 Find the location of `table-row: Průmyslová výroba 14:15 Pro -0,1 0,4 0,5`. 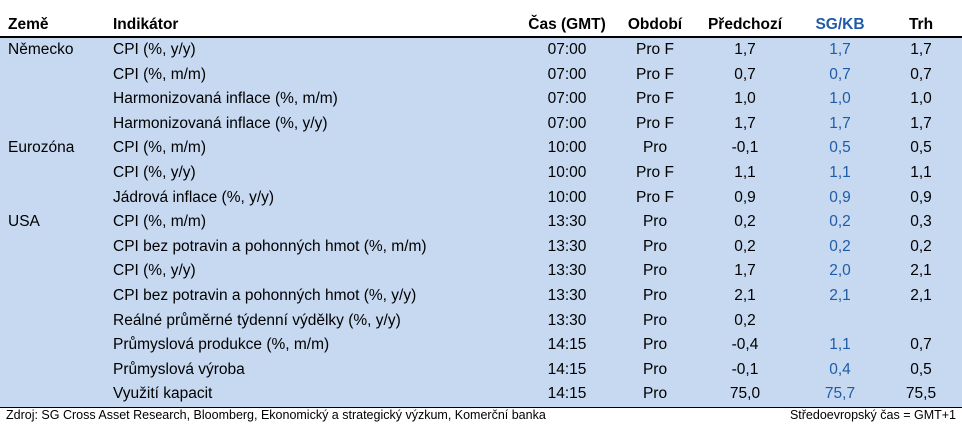

table-row: Průmyslová výroba 14:15 Pro -0,1 0,4 0,5 is located at coordinates (481, 370).